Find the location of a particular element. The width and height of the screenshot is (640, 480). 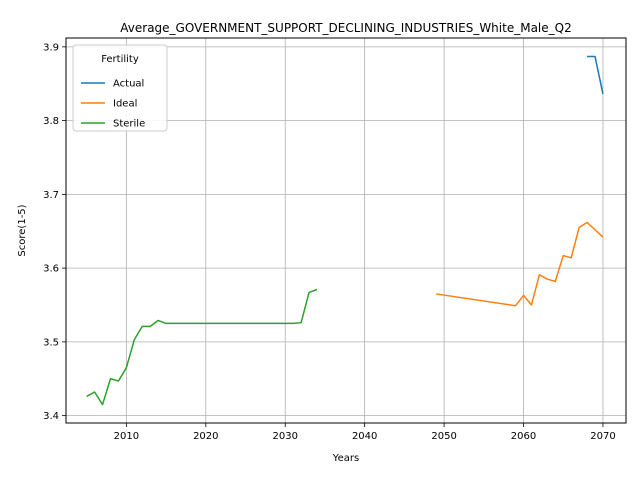

x-tick-label: 2060 is located at coordinates (523, 436).